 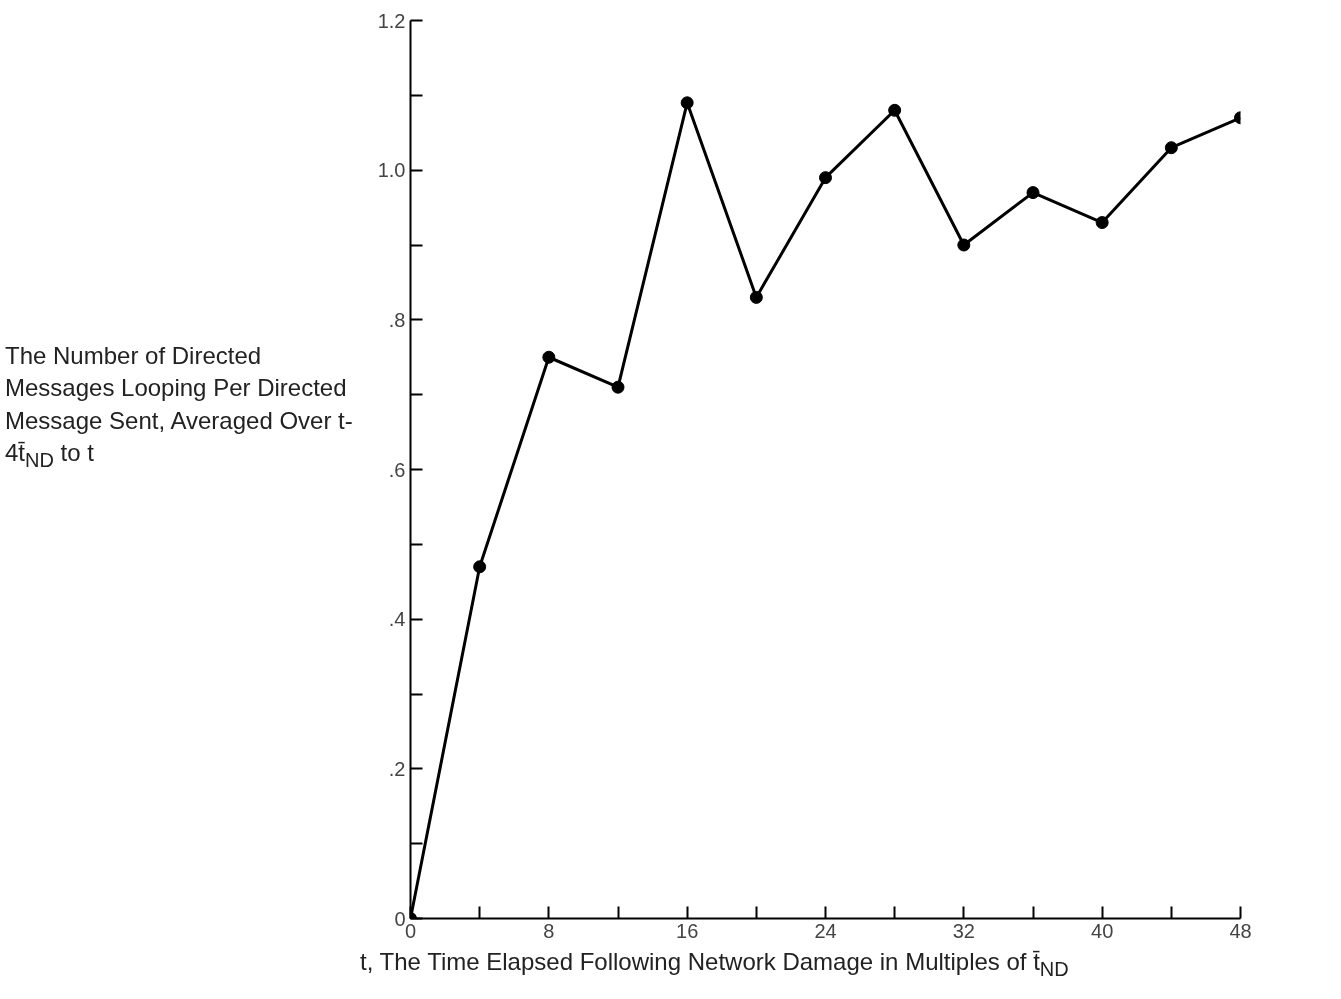 What do you see at coordinates (179, 407) in the screenshot?
I see `y-axis-title: The Number of Directed Messages Looping Per Directed Message Sent, Averaged Over t-4t̄$_{ND}$ to t` at bounding box center [179, 407].